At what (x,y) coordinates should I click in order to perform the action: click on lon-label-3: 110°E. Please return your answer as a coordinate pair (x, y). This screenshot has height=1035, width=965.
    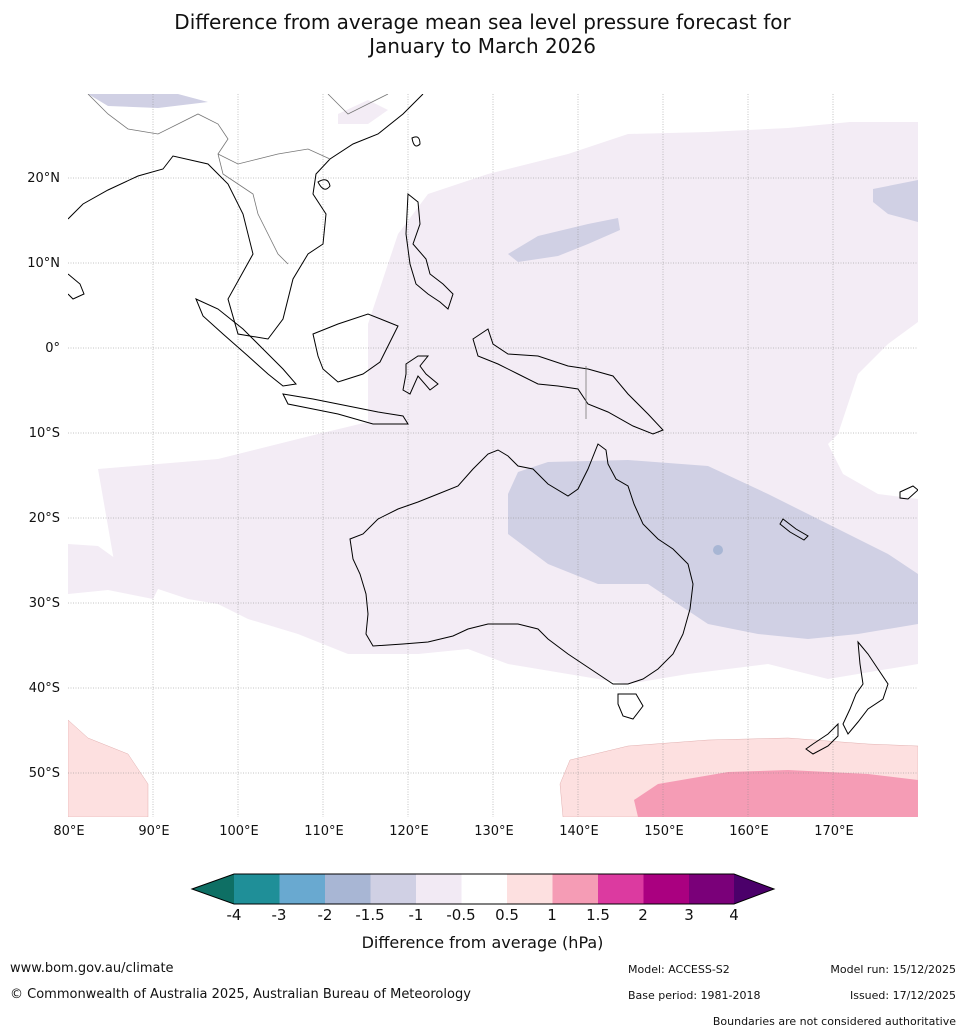
    Looking at the image, I should click on (324, 831).